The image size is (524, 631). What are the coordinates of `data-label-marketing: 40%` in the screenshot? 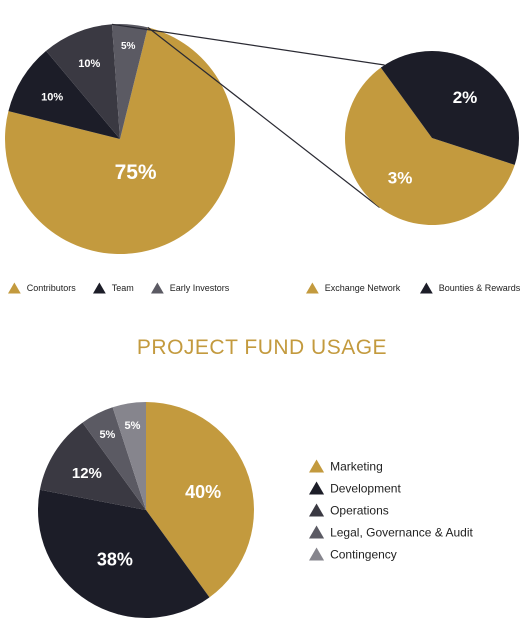 It's located at (203, 492).